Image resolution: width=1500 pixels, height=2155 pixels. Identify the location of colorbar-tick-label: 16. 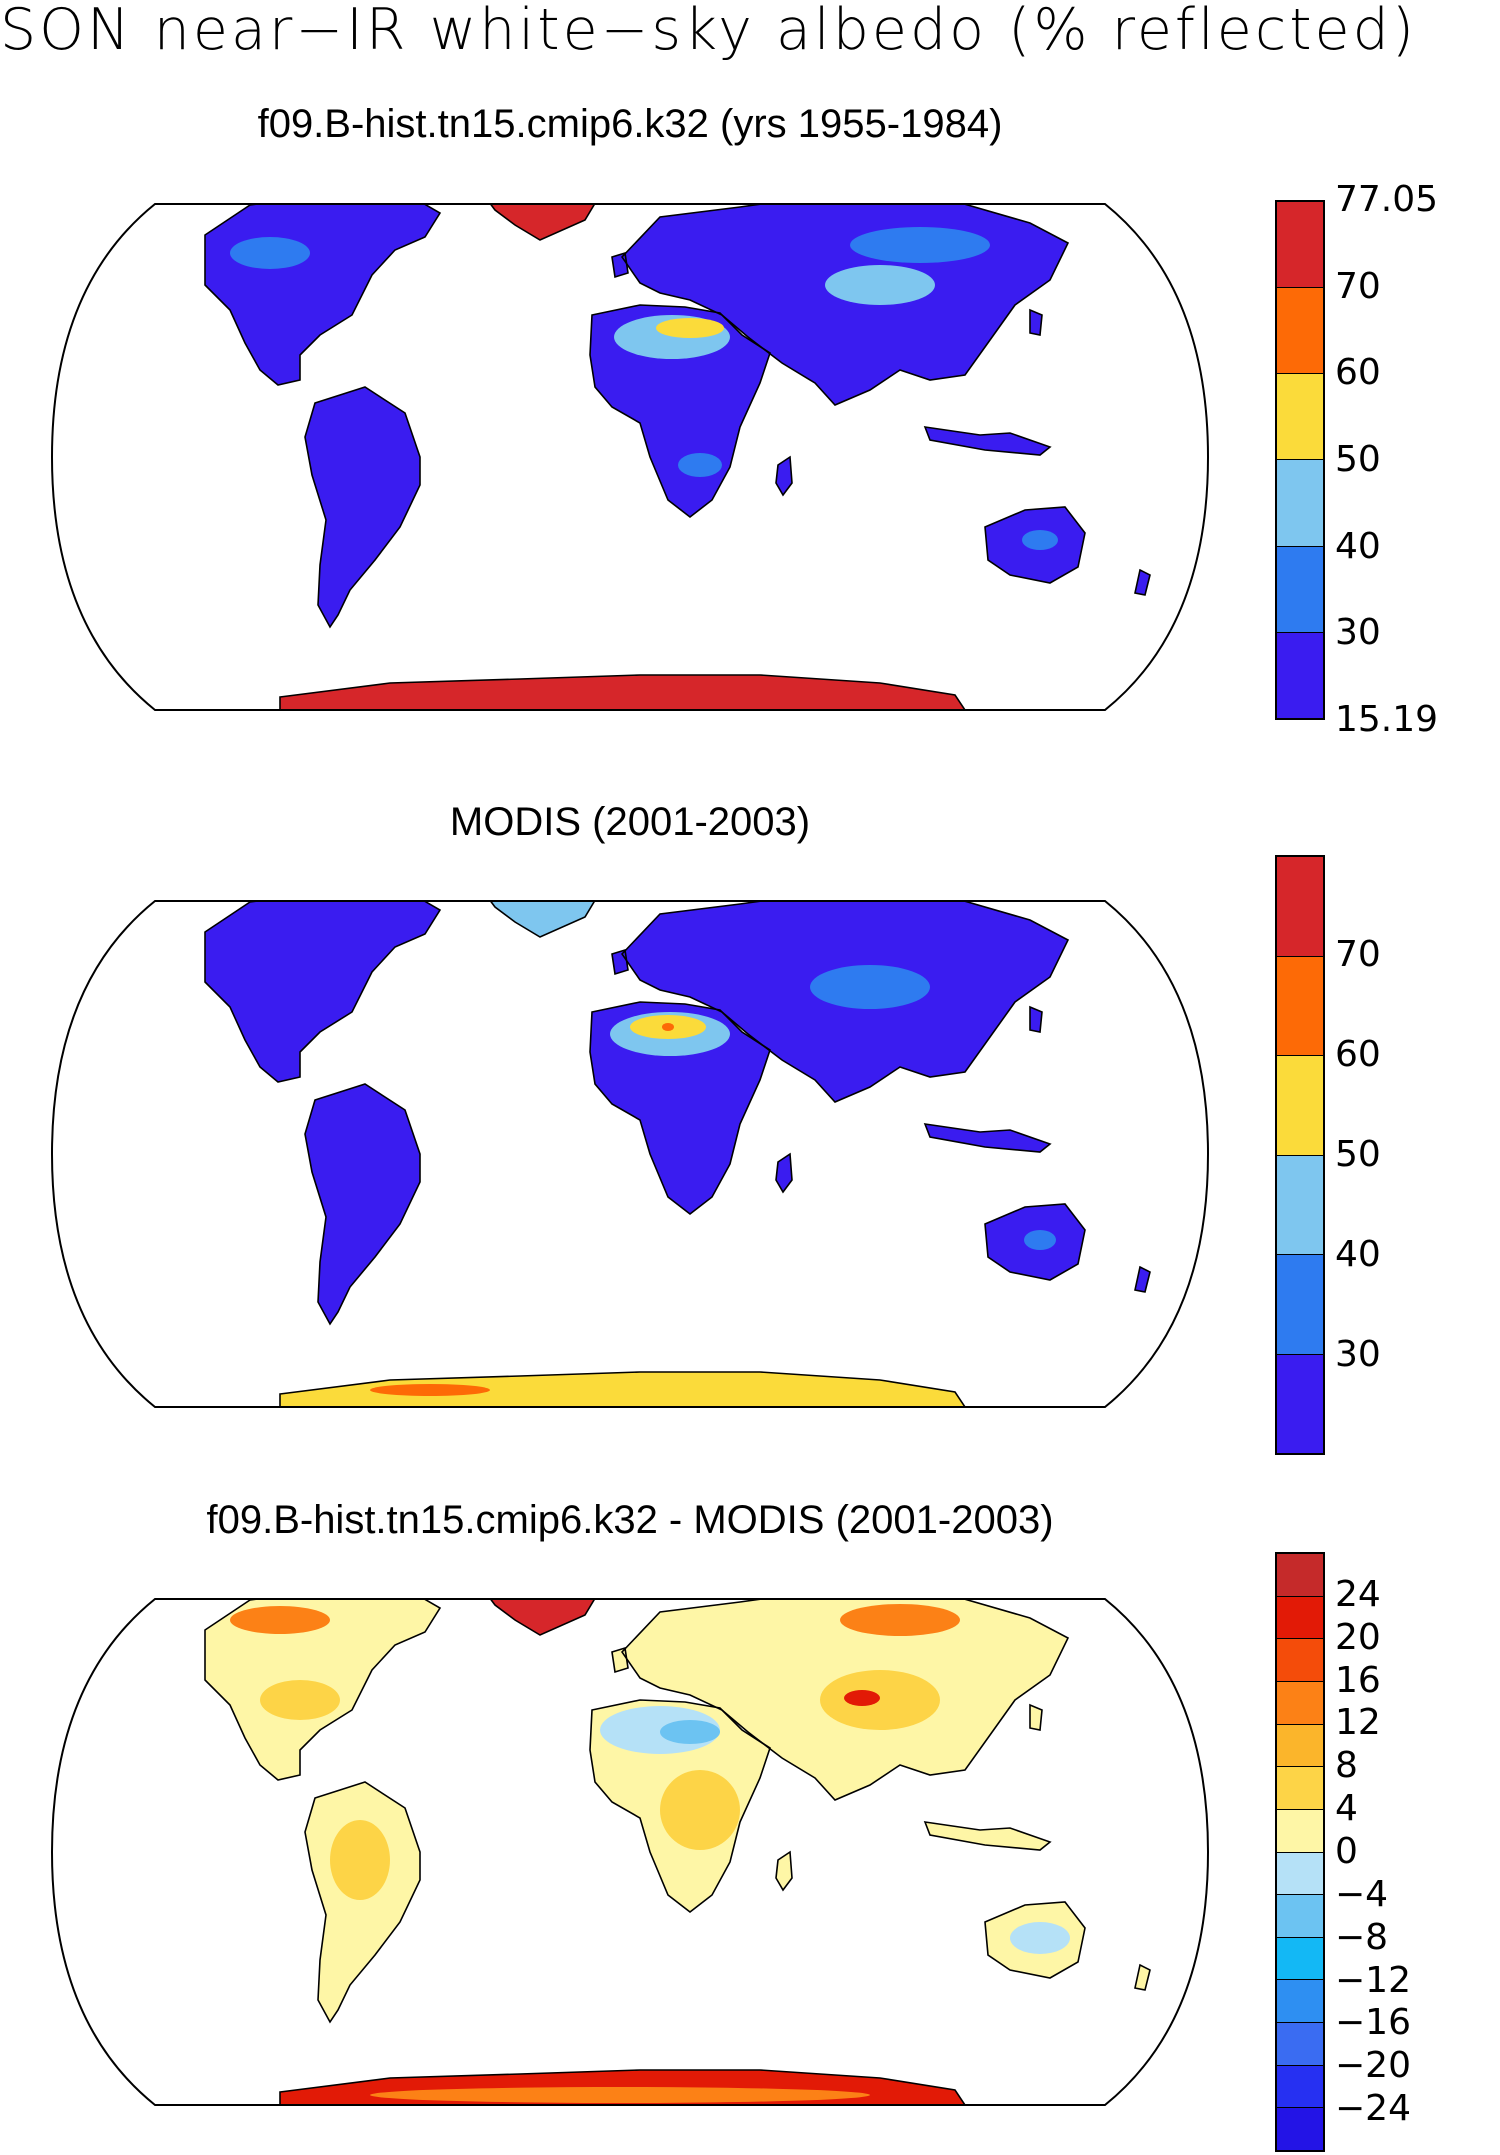
(1358, 1680).